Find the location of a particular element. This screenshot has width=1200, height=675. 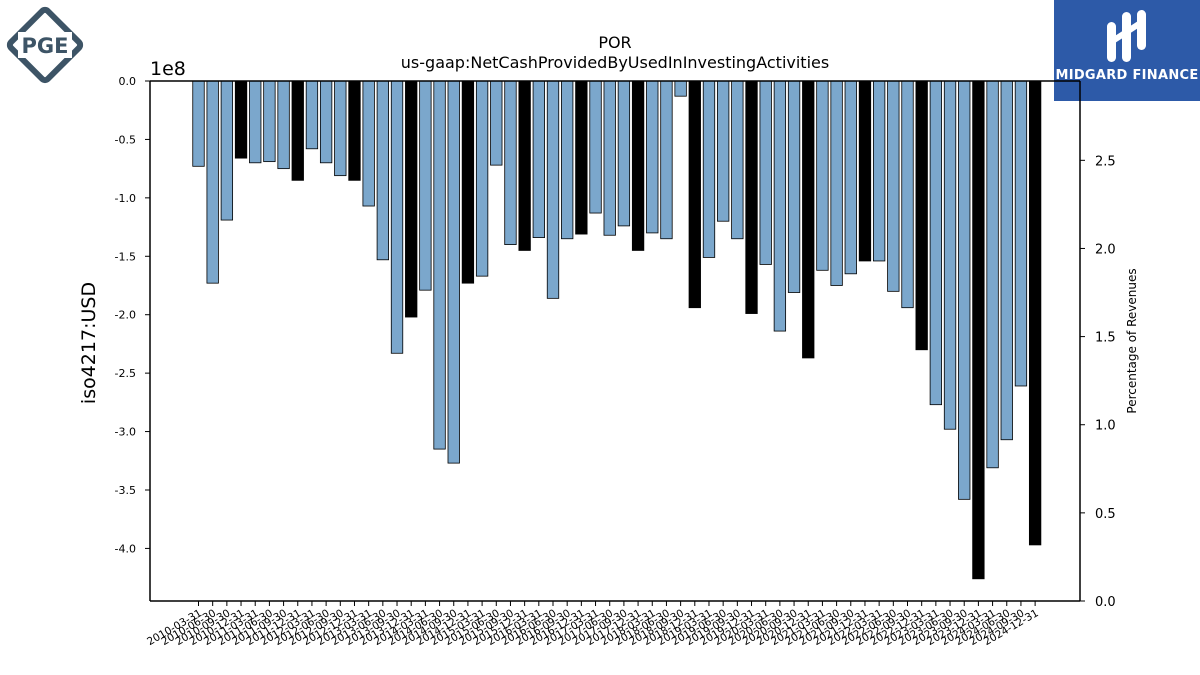

y2-tick-label: 2.0 is located at coordinates (1105, 249).